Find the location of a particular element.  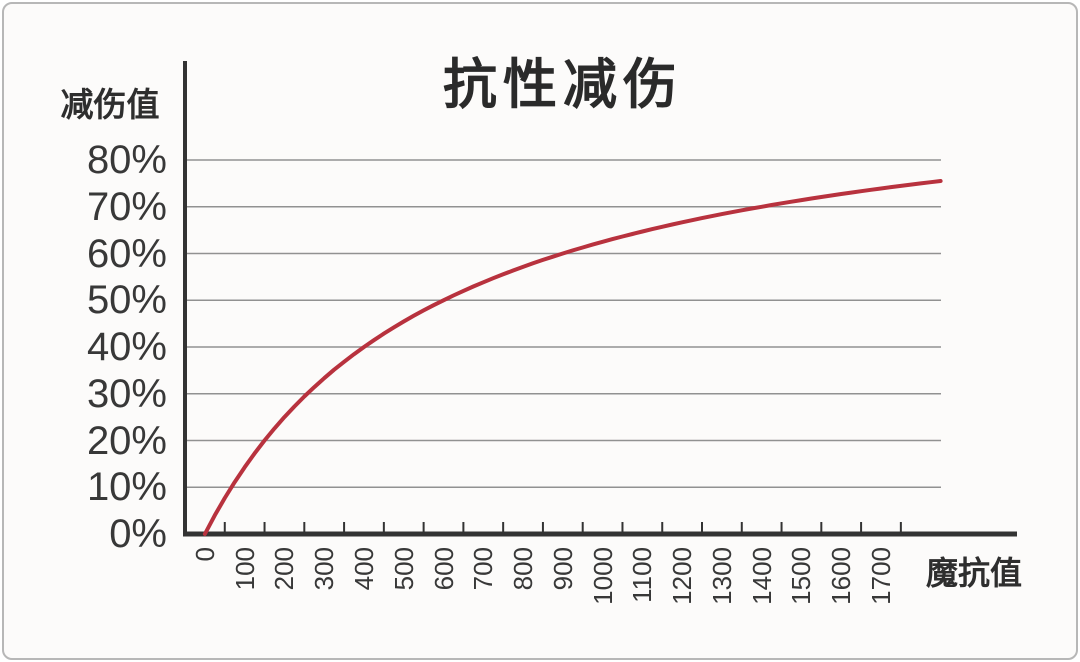

x-tick-label: 0 is located at coordinates (204, 554).